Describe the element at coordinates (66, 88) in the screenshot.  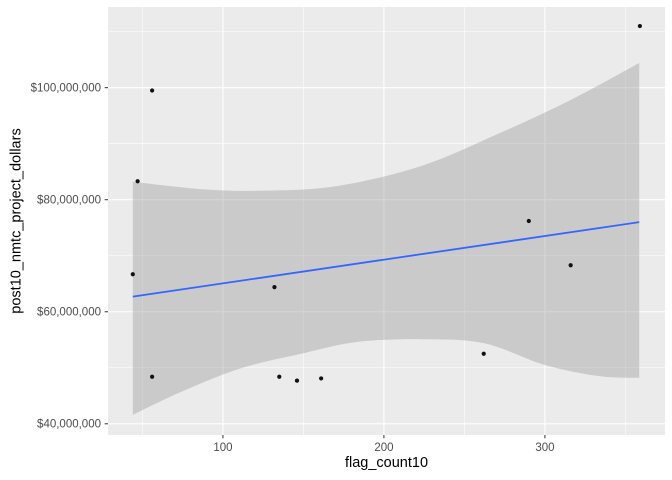
I see `y-tick-label: $100,000,000` at that location.